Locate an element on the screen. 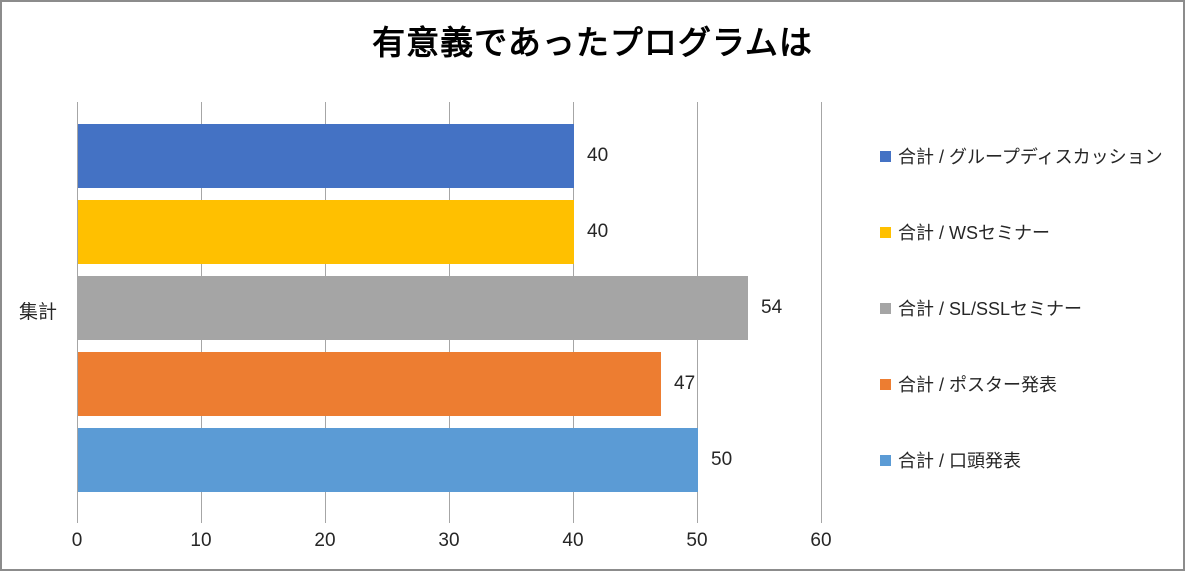  bar-value-label: 47 is located at coordinates (685, 383).